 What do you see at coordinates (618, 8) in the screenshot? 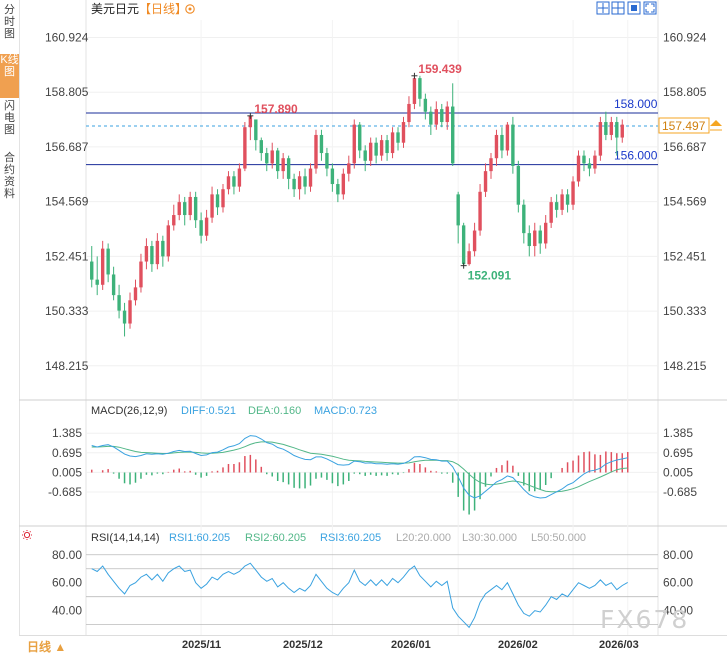
I see `layout-icon` at bounding box center [618, 8].